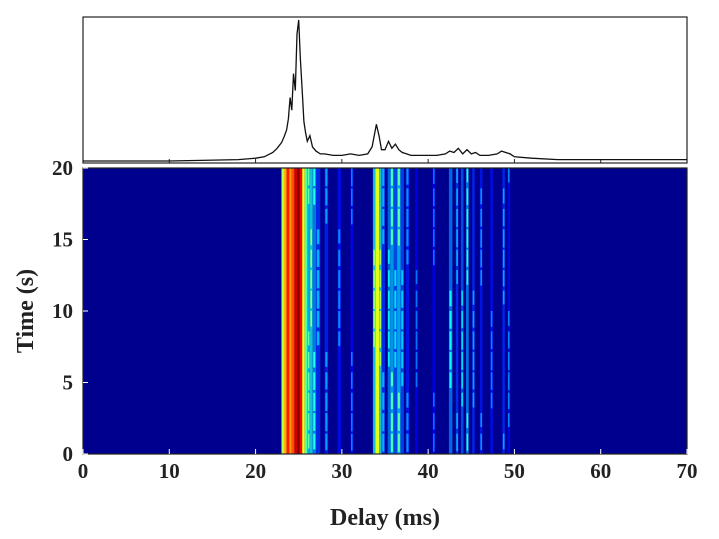  Describe the element at coordinates (255, 471) in the screenshot. I see `x-tick-label: 20` at that location.